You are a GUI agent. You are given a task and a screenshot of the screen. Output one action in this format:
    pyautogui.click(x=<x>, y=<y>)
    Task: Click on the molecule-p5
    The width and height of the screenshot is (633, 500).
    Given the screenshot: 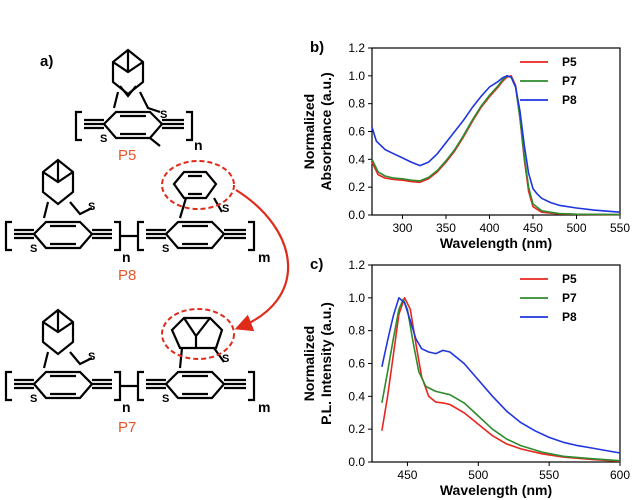 What is the action you would take?
    pyautogui.click(x=134, y=97)
    